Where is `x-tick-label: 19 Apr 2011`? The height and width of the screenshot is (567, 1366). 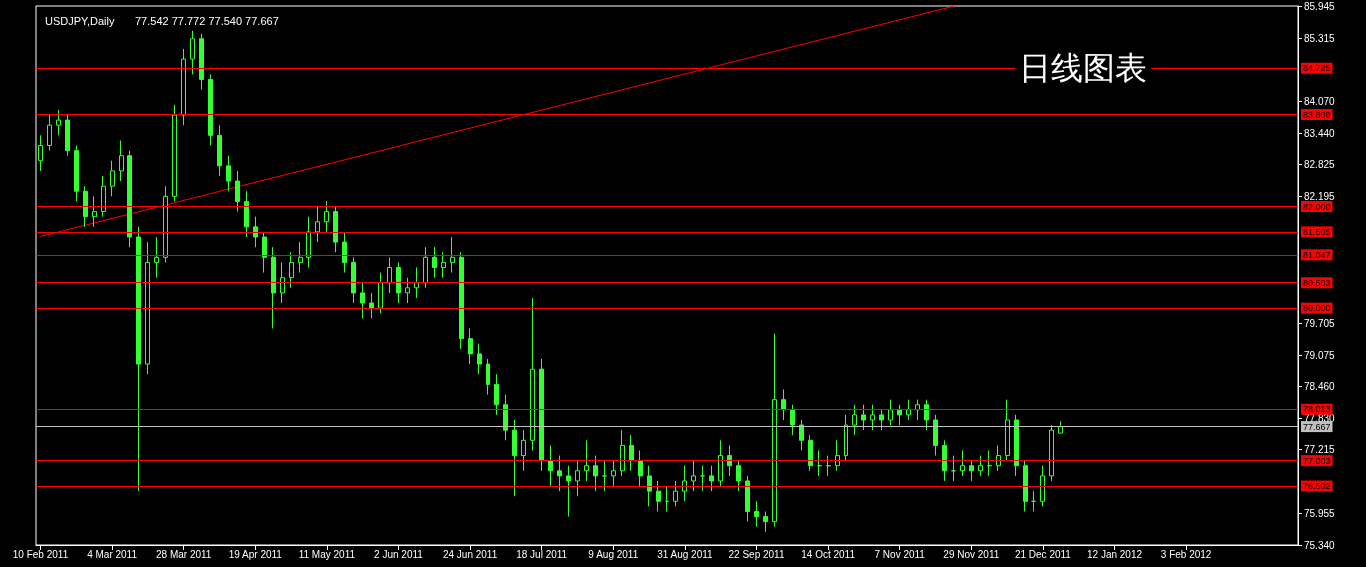
x-tick-label: 19 Apr 2011 is located at coordinates (255, 554).